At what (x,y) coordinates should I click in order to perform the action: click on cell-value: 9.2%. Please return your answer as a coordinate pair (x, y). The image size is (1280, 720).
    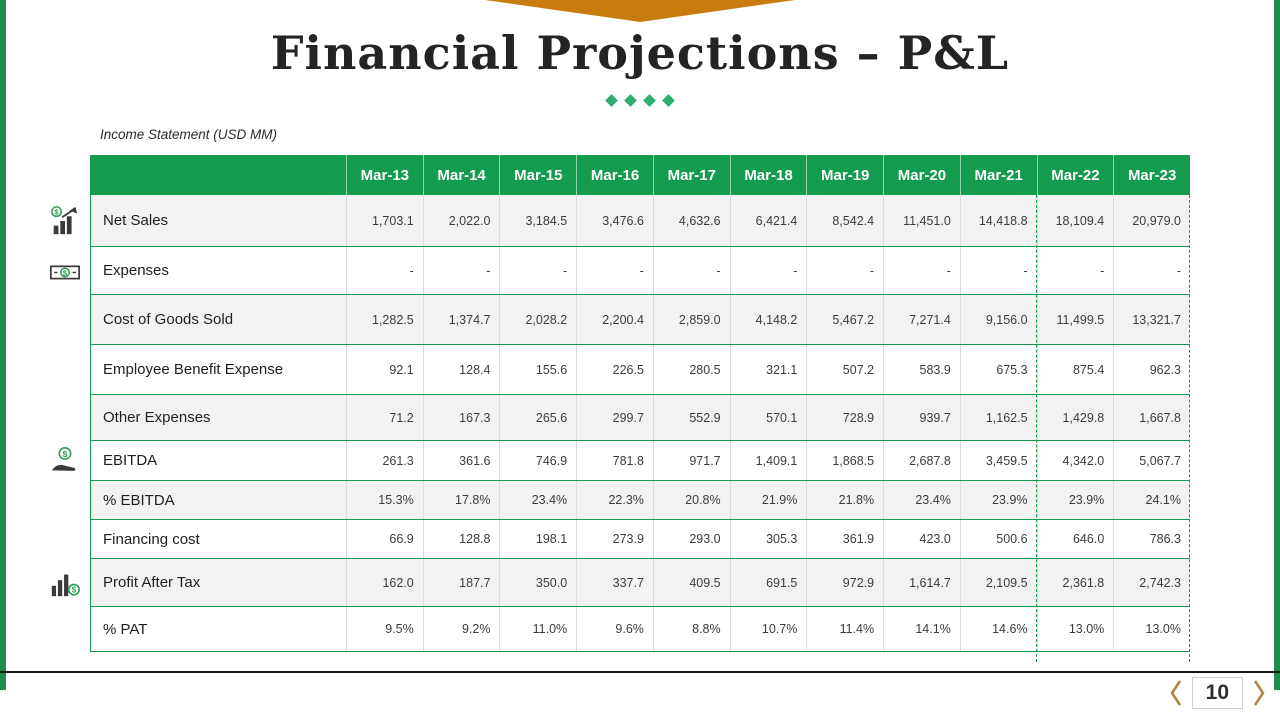
    Looking at the image, I should click on (461, 629).